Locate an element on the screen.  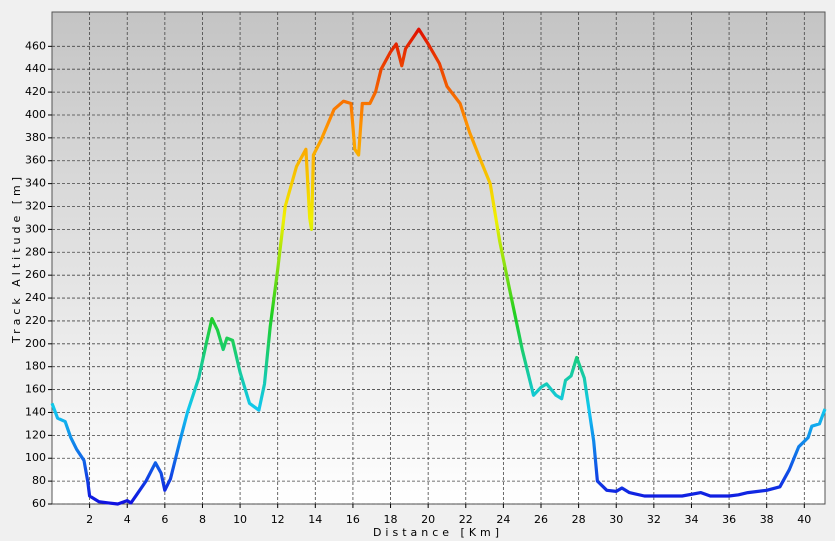
x-tick-label: 26 is located at coordinates (541, 519).